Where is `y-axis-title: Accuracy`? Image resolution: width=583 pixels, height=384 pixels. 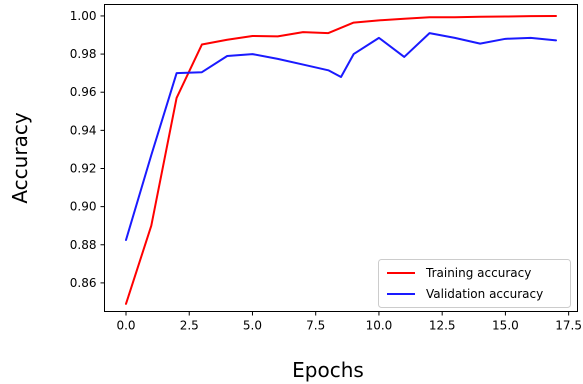
y-axis-title: Accuracy is located at coordinates (20, 157).